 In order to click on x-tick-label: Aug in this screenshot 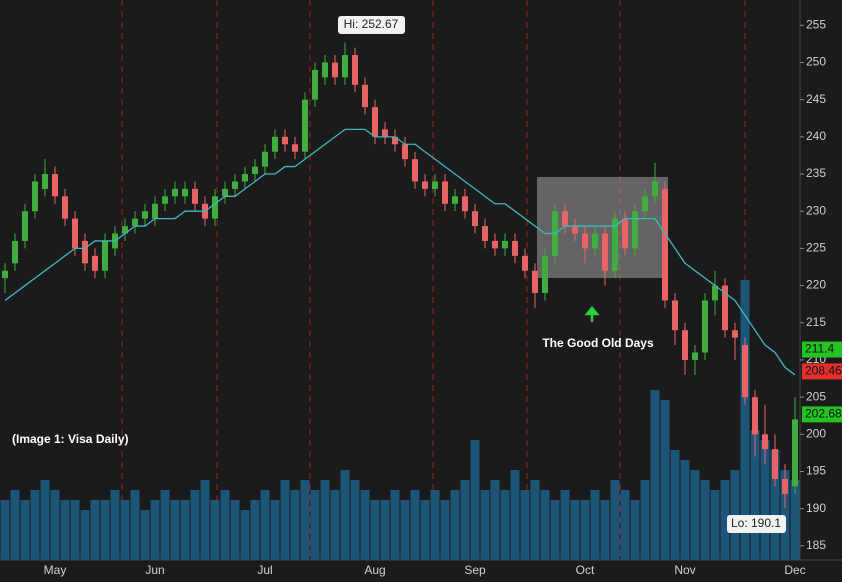, I will do `click(374, 570)`.